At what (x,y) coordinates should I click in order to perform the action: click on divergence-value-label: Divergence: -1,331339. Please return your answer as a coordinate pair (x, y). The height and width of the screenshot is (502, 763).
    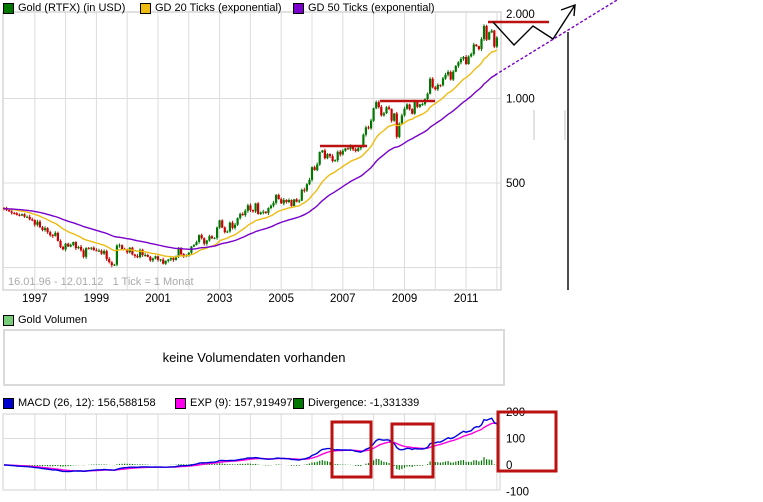
    Looking at the image, I should click on (364, 403).